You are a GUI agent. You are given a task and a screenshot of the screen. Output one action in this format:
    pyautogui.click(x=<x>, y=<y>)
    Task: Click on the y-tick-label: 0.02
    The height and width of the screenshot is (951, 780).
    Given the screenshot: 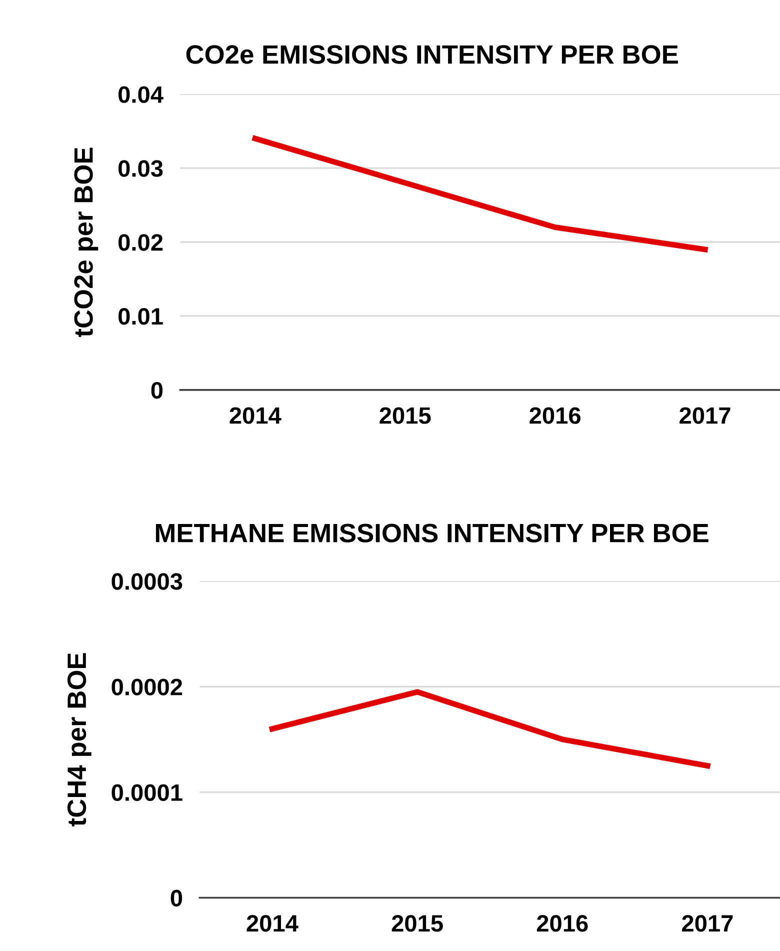 What is the action you would take?
    pyautogui.click(x=140, y=242)
    